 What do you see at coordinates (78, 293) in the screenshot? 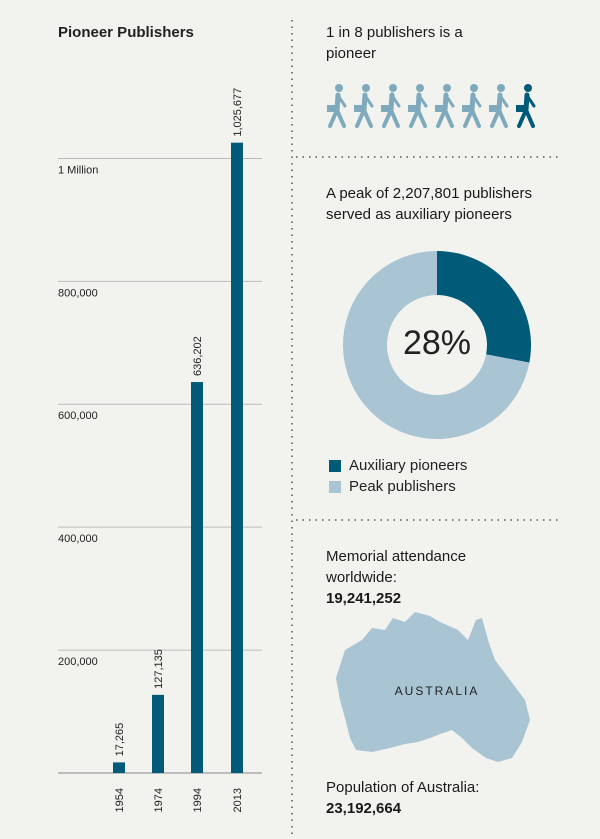
I see `y-tick-label: 800,000` at bounding box center [78, 293].